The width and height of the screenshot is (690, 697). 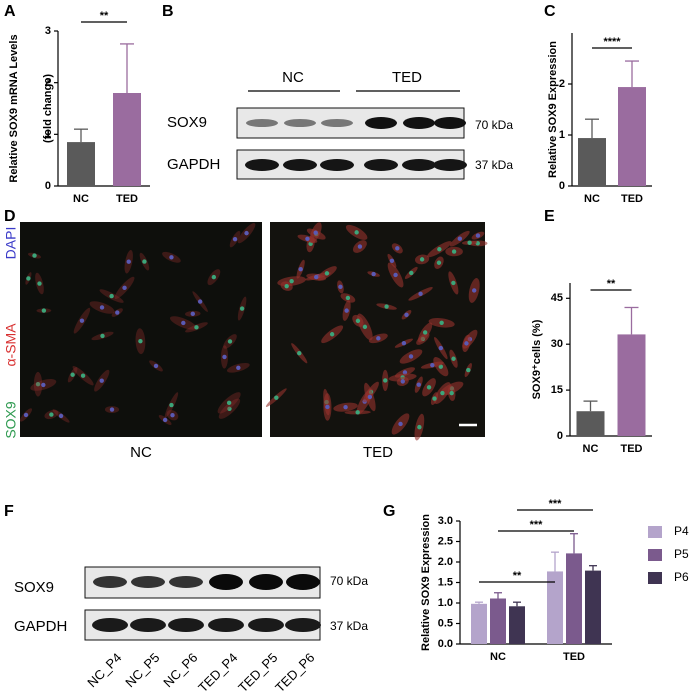 I want to click on x-tick-label: NC, so click(x=498, y=657).